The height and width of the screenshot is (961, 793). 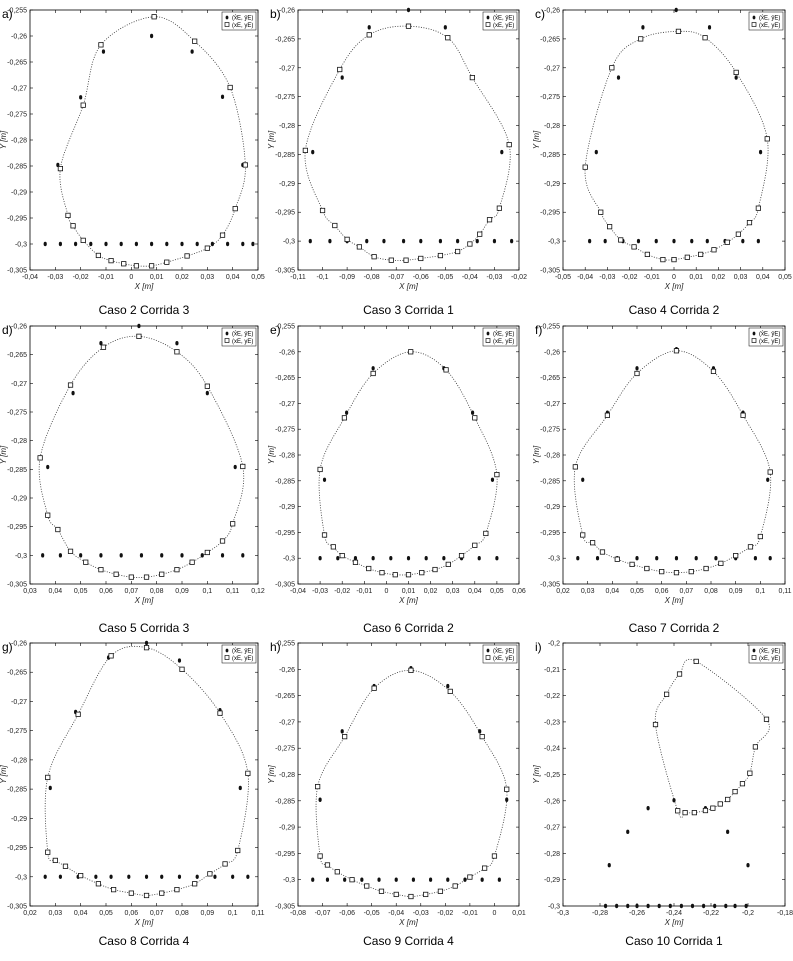 What do you see at coordinates (233, 277) in the screenshot?
I see `x-tick-label: 0,04` at bounding box center [233, 277].